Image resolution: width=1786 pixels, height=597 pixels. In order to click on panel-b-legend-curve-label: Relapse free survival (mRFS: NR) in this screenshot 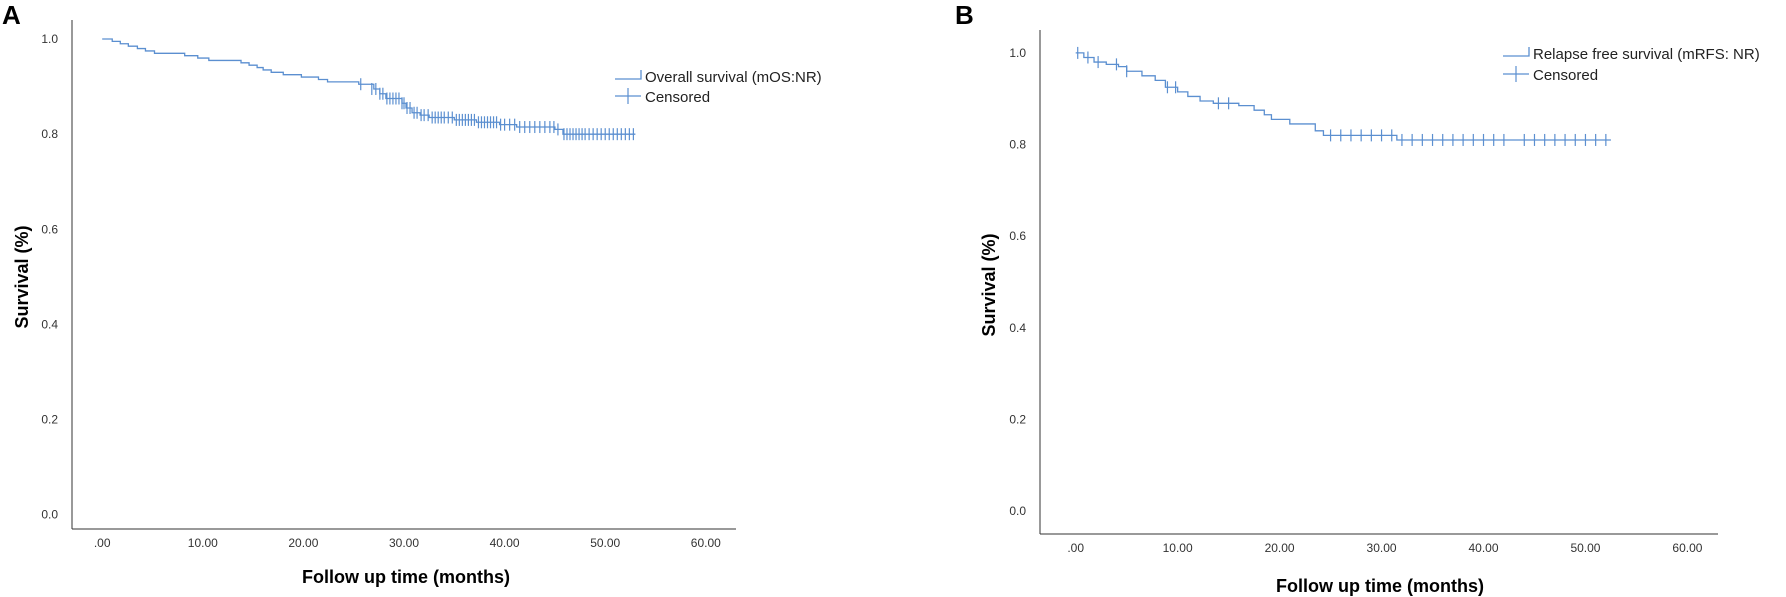, I will do `click(1646, 54)`.